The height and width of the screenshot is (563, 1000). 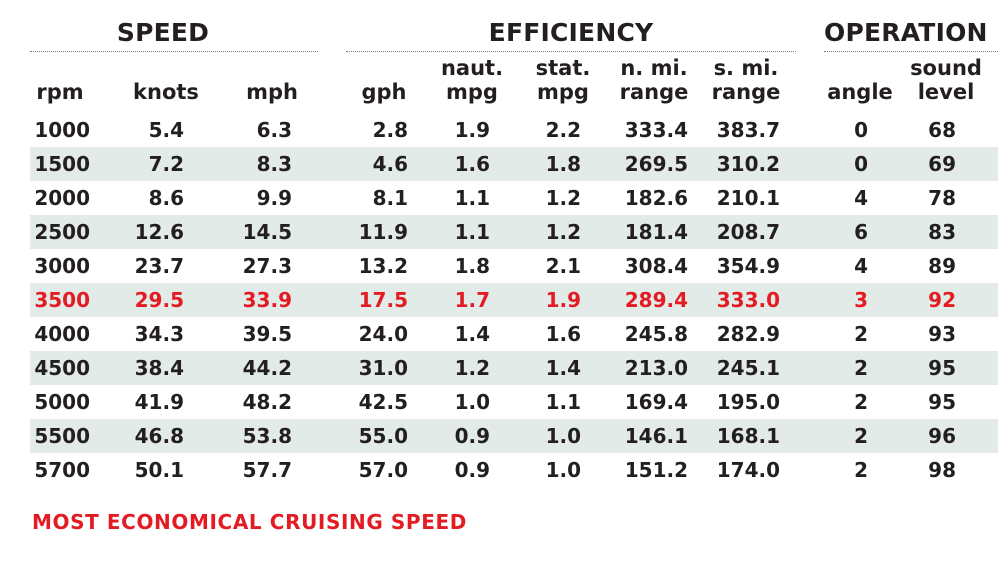 What do you see at coordinates (383, 402) in the screenshot?
I see `cell-gph: 42.5` at bounding box center [383, 402].